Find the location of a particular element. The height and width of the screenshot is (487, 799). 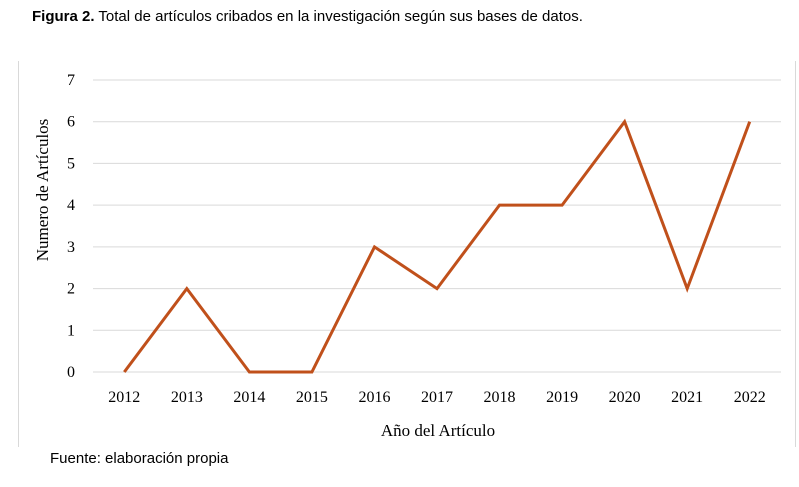

y-tick-label: 7 is located at coordinates (71, 80).